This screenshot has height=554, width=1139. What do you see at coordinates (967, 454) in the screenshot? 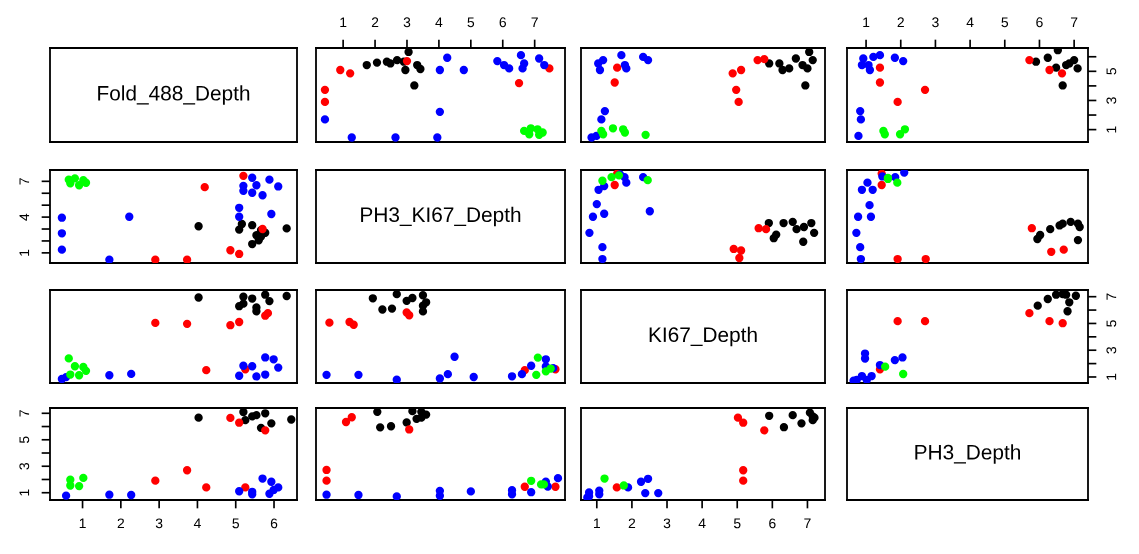
I see `text: PH3_Depth` at bounding box center [967, 454].